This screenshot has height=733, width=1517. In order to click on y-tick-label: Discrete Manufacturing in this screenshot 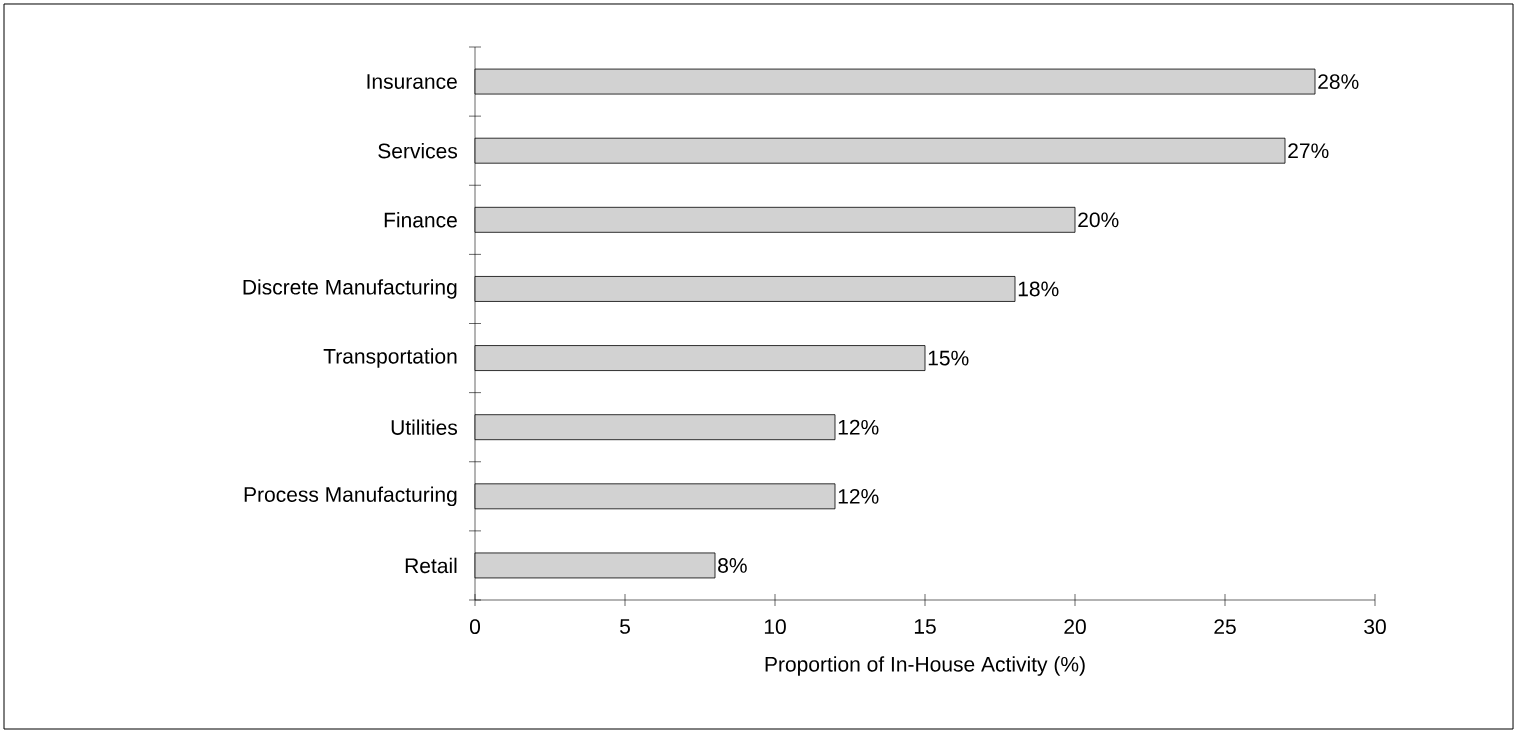, I will do `click(350, 289)`.